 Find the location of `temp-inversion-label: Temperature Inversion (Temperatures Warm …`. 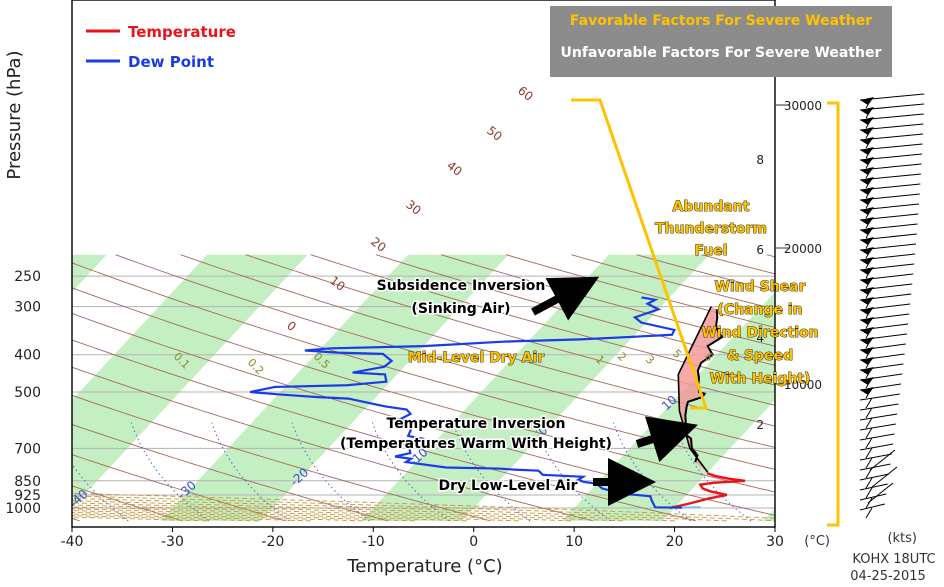

temp-inversion-label: Temperature Inversion (Temperatures Warm … is located at coordinates (476, 434).